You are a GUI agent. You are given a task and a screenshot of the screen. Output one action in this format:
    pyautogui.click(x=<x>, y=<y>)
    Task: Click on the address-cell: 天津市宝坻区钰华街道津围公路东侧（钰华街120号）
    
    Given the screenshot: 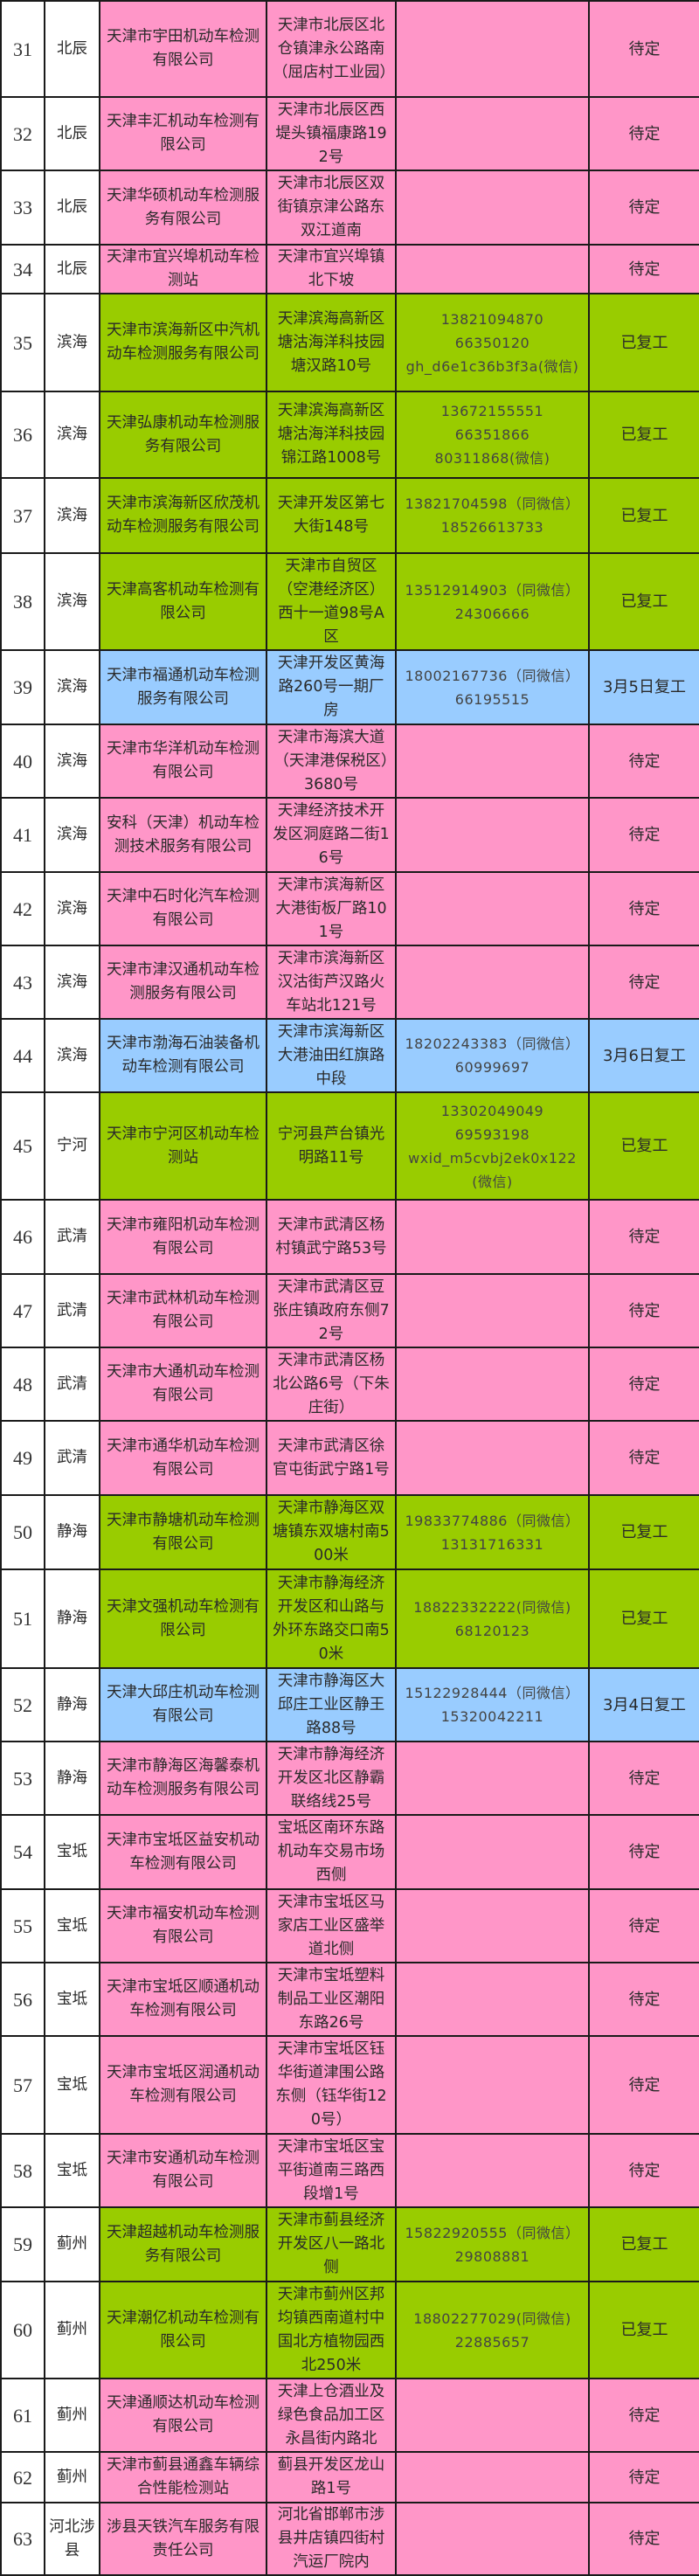 What is the action you would take?
    pyautogui.click(x=332, y=2085)
    